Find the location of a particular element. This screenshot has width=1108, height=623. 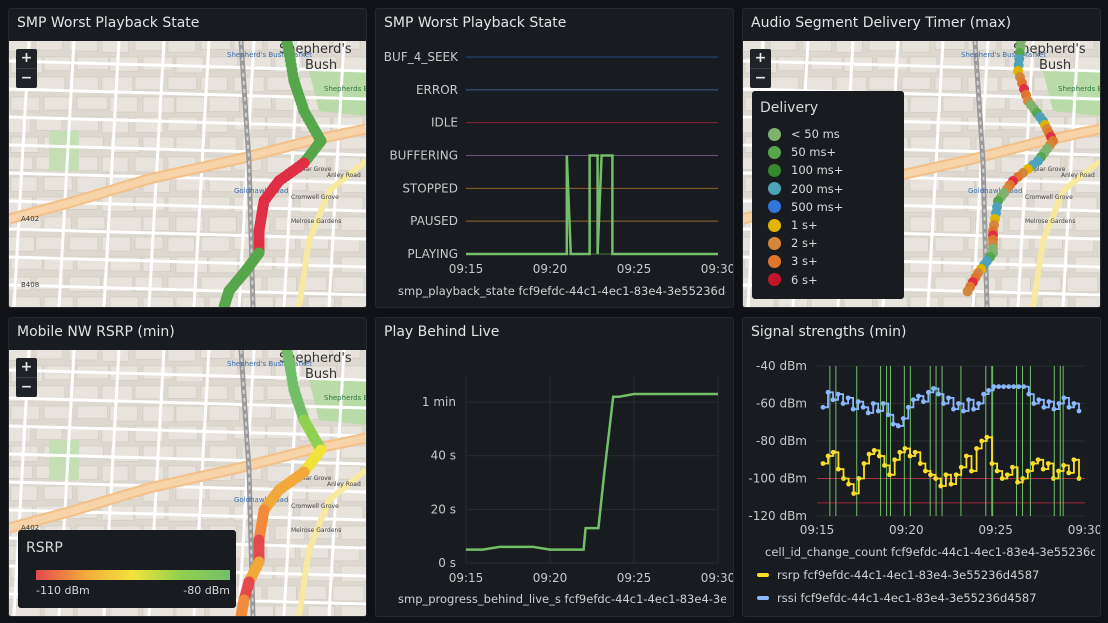

y-axis-label: 1 min is located at coordinates (439, 402).